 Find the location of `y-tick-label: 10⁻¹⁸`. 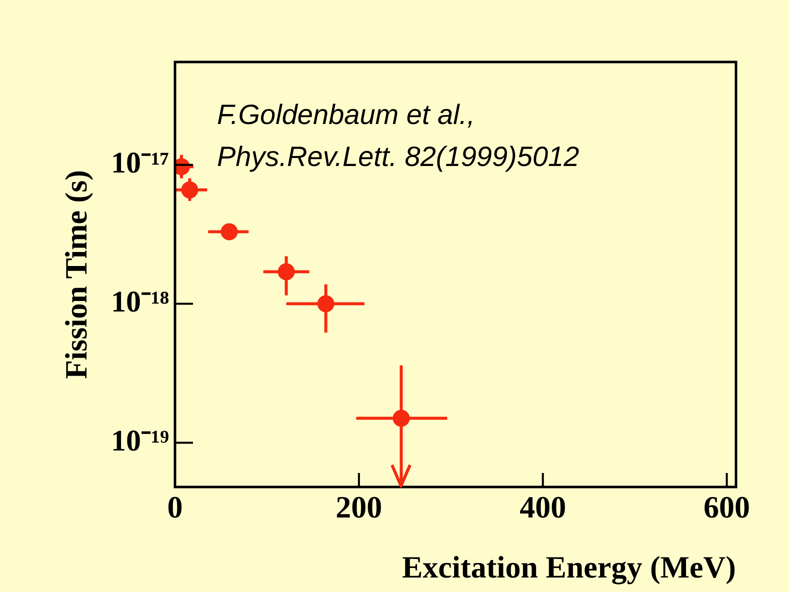

y-tick-label: 10⁻¹⁸ is located at coordinates (140, 302).